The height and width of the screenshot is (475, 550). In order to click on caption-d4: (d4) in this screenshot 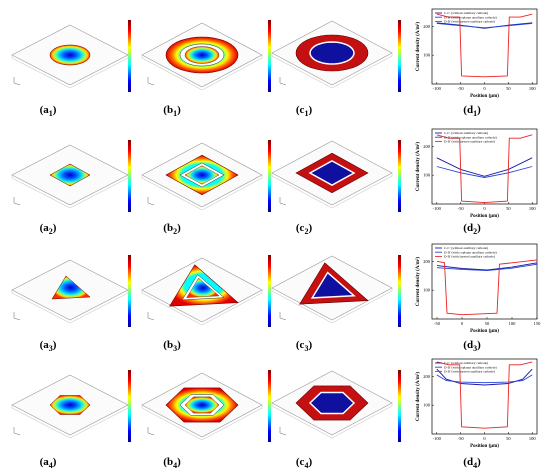, I will do `click(472, 463)`.